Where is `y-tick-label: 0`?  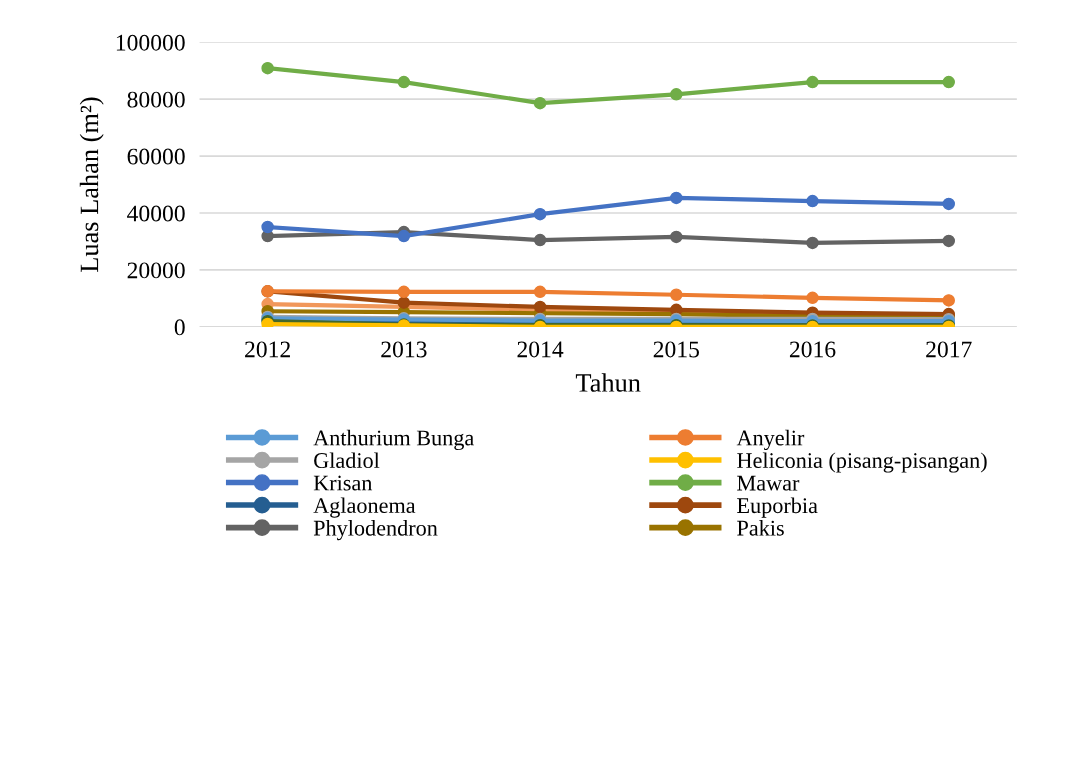
y-tick-label: 0 is located at coordinates (179, 327).